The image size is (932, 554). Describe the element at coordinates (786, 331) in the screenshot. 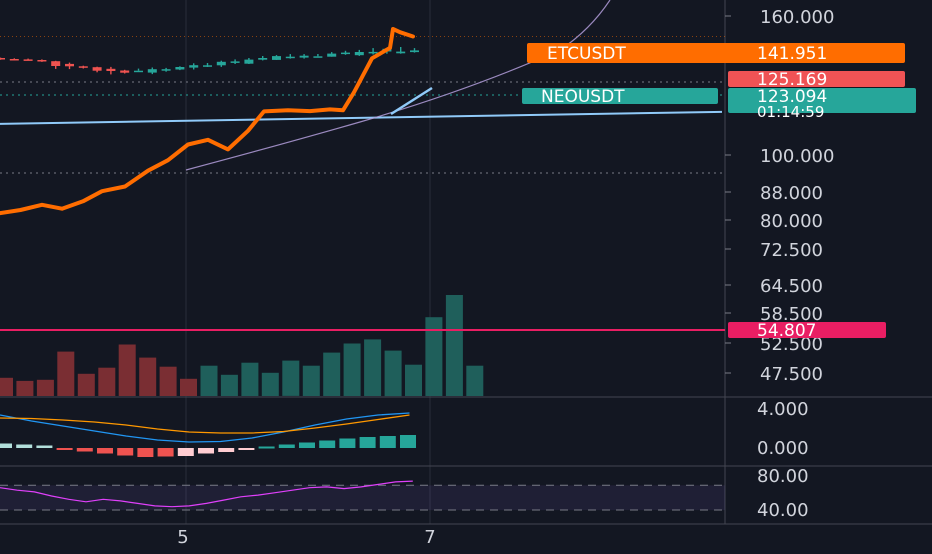

I see `level-price-value: 54.807` at that location.